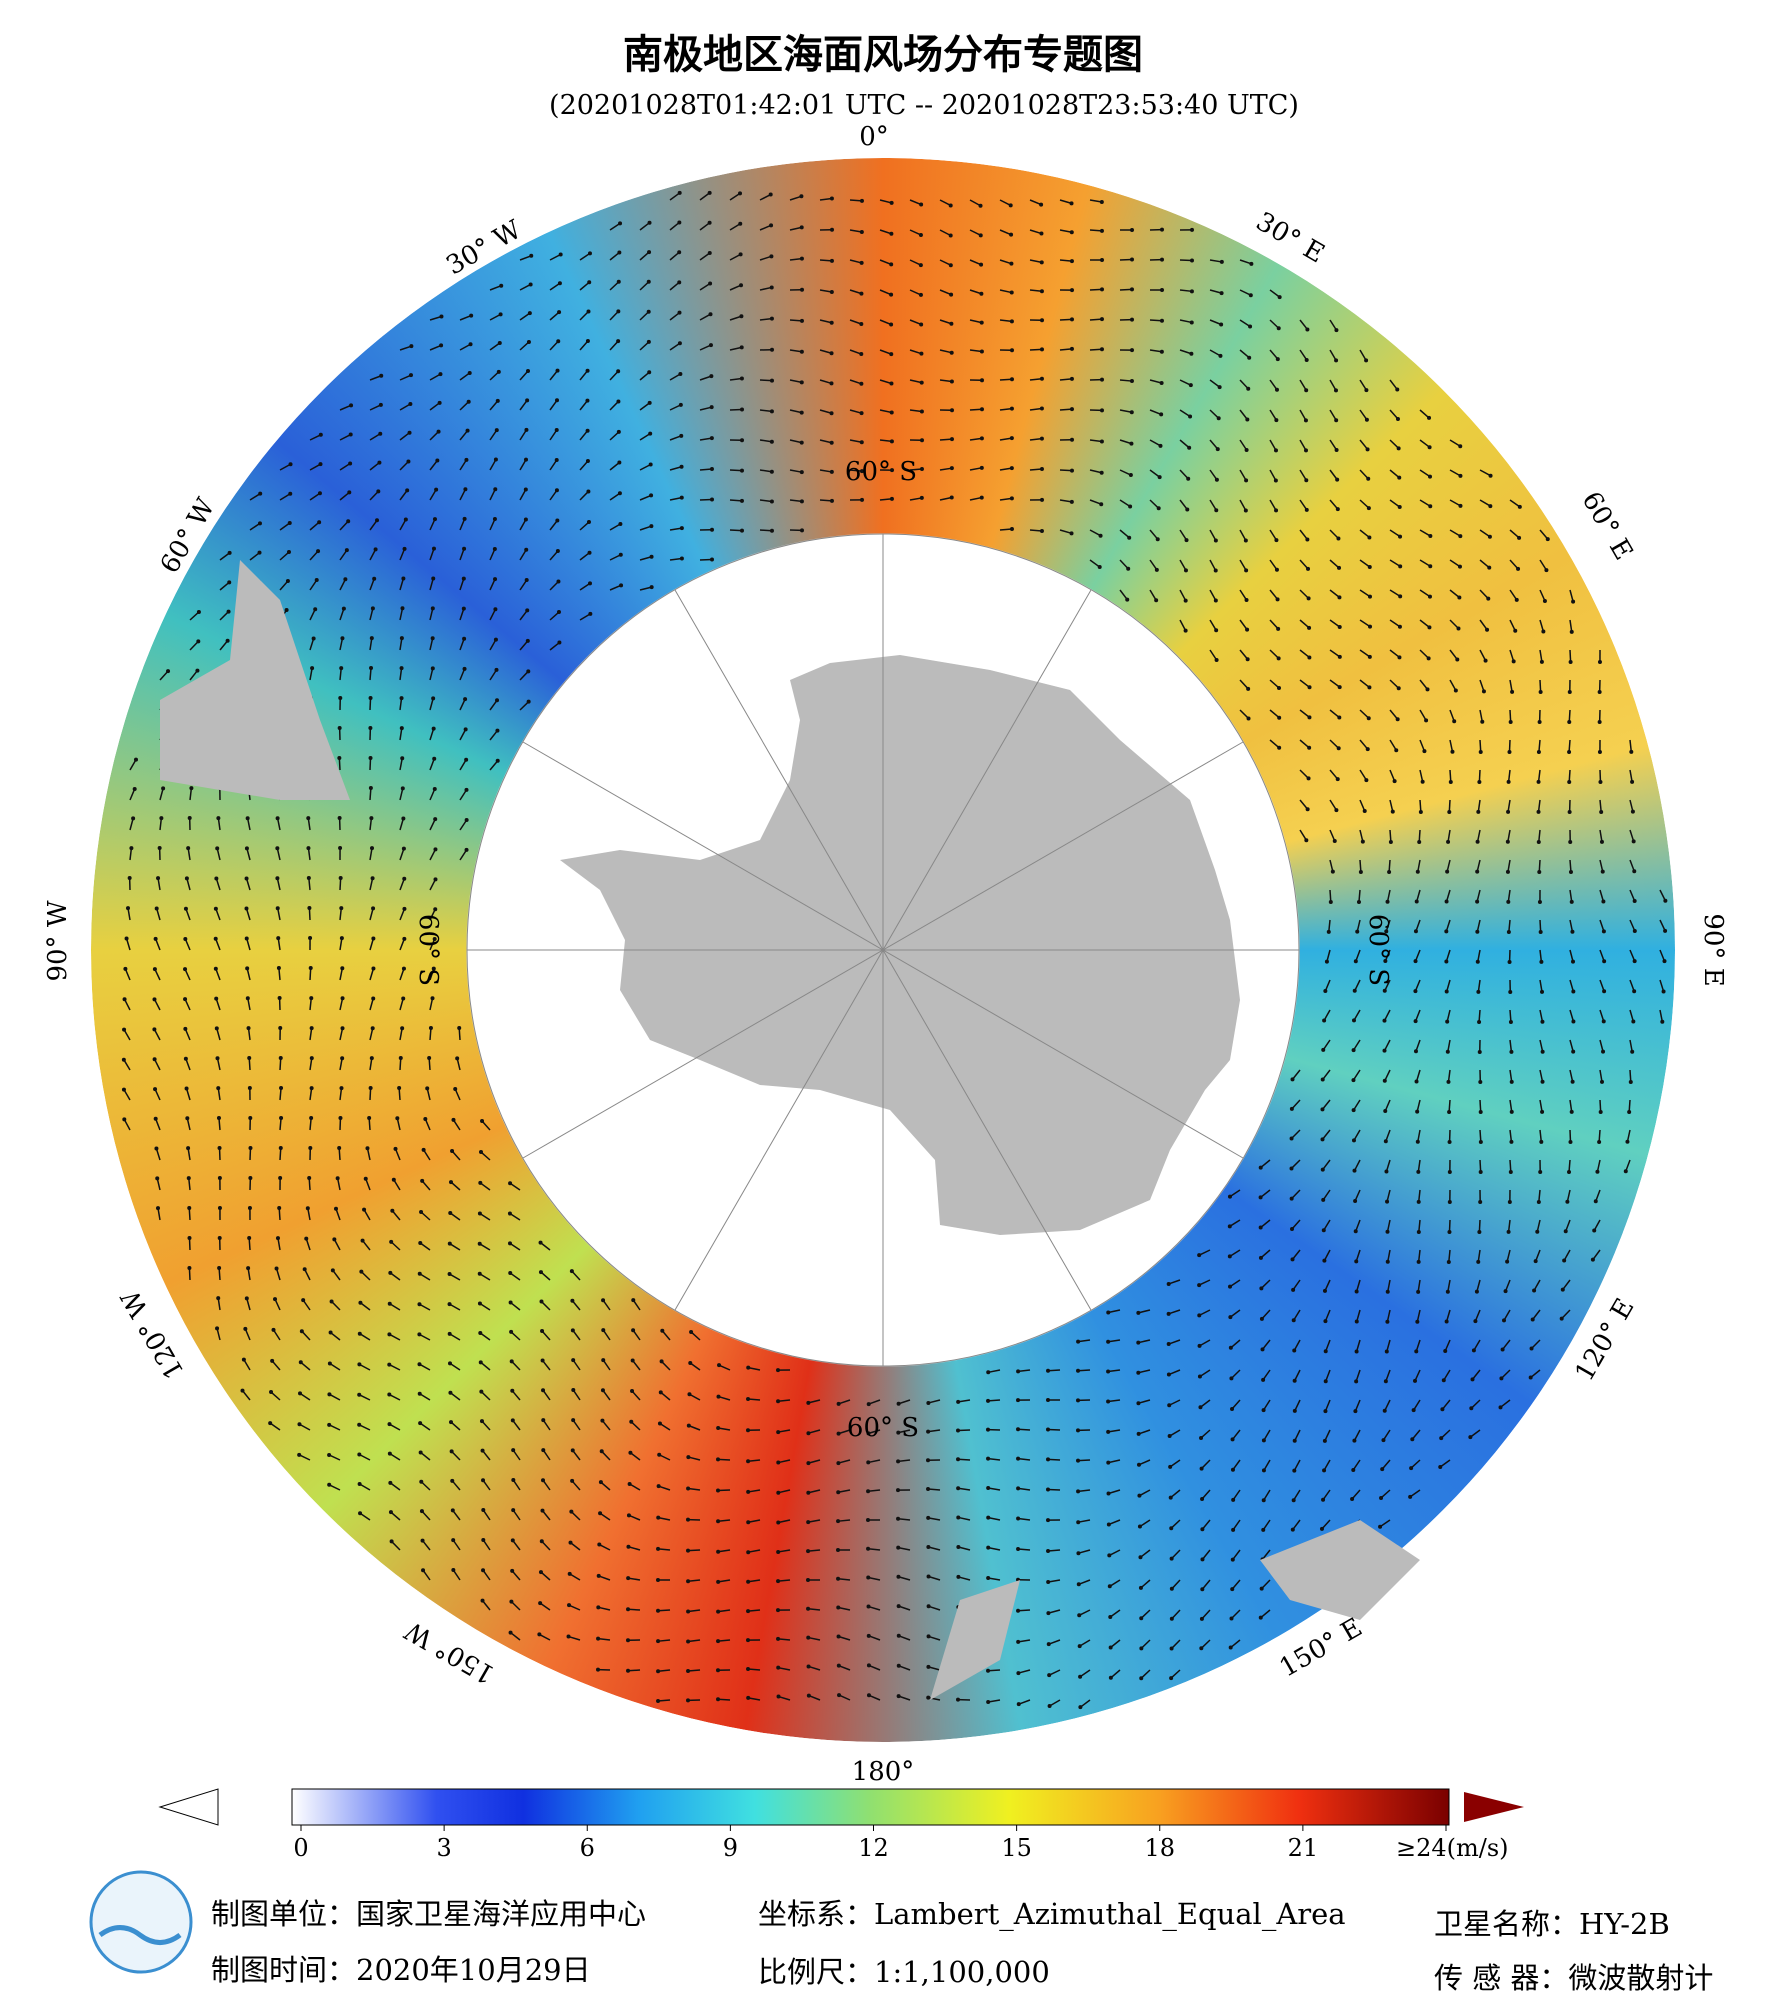  What do you see at coordinates (401, 1970) in the screenshot?
I see `footer-time: 制图时间：2020年10月29日` at bounding box center [401, 1970].